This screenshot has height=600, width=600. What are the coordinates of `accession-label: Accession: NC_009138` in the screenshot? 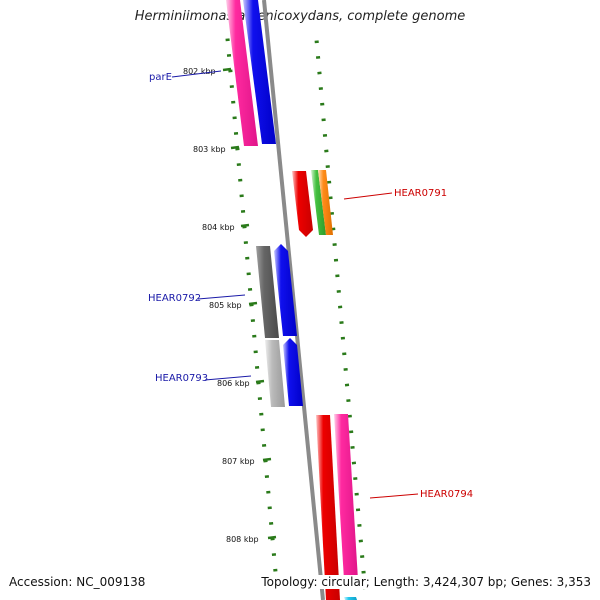 It's located at (77, 582).